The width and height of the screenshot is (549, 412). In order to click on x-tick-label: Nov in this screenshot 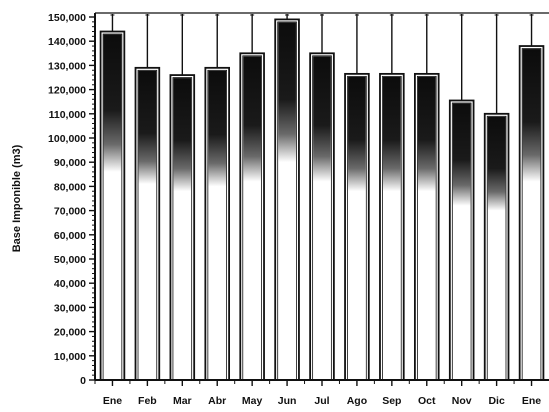, I will do `click(462, 401)`.